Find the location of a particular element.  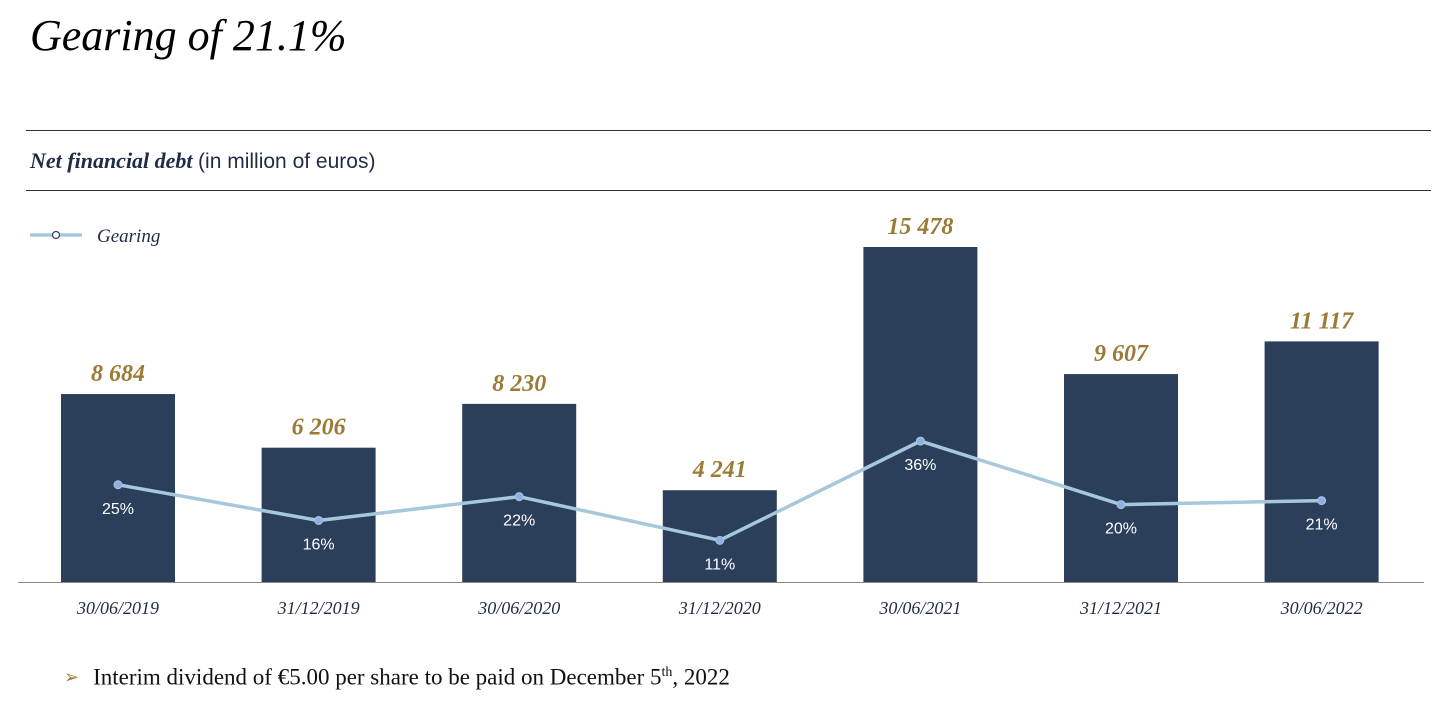

gearing-value-label: 16% is located at coordinates (319, 544).